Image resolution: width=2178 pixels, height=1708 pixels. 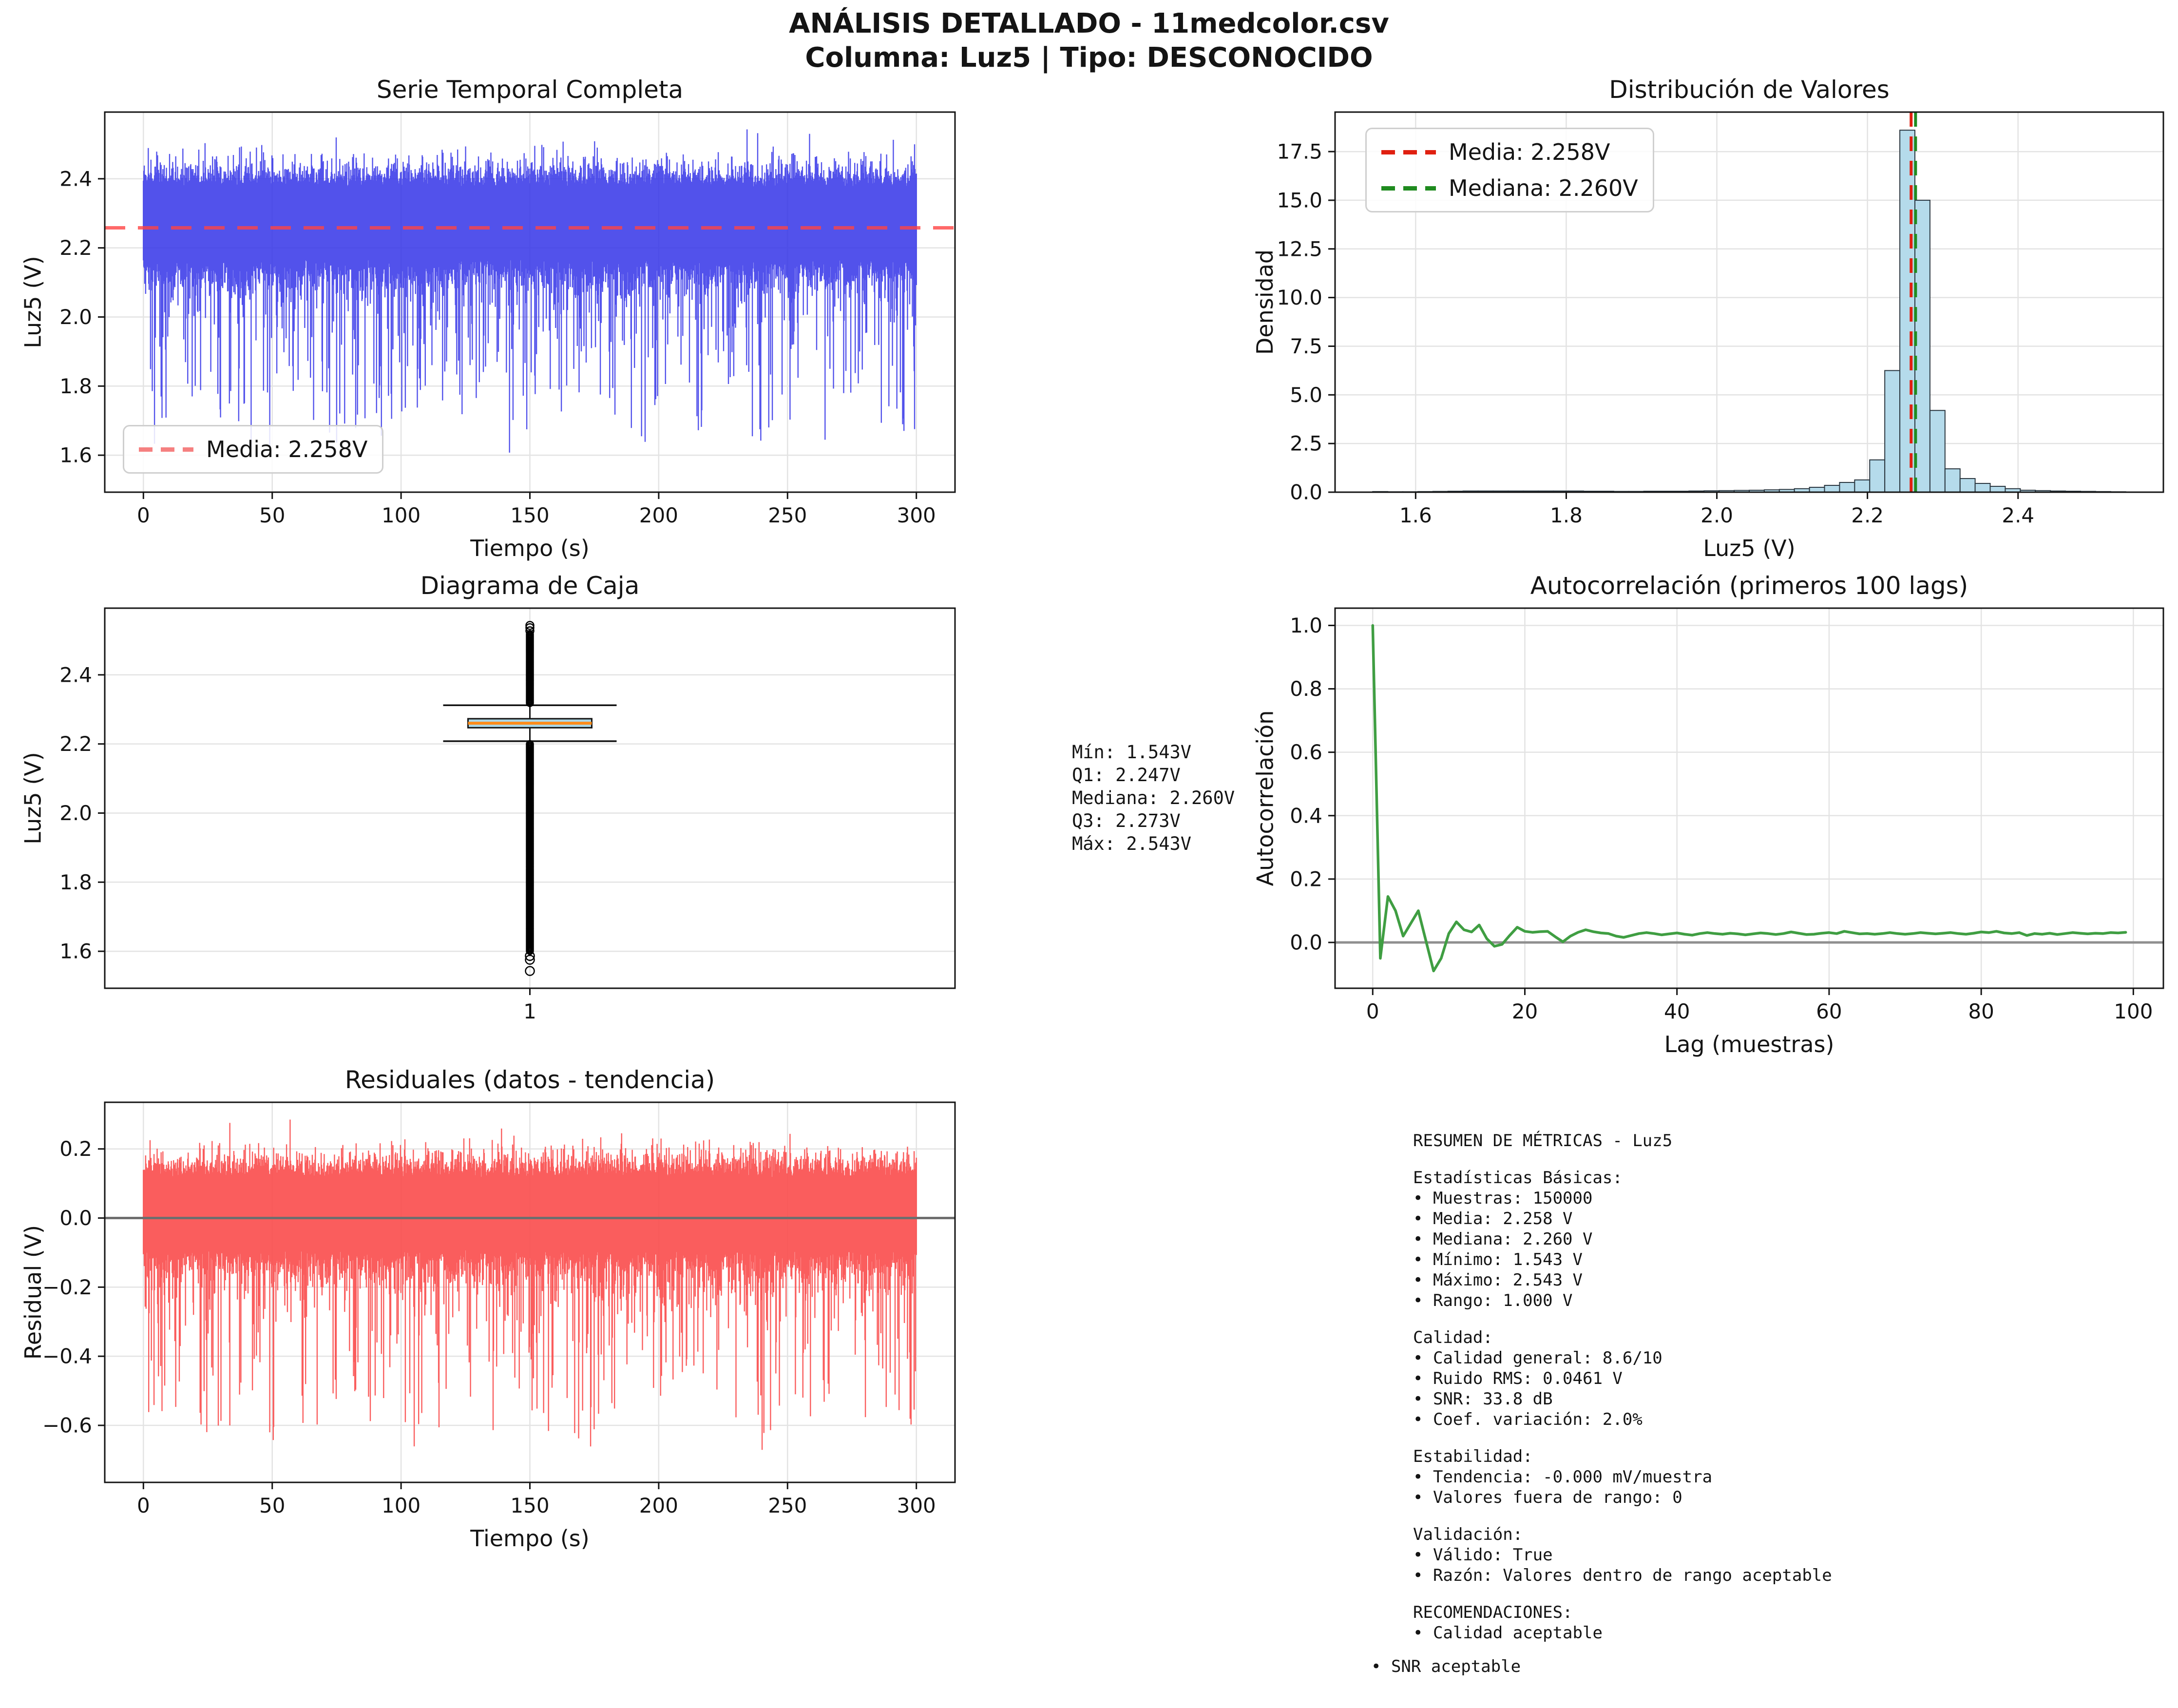 What do you see at coordinates (1306, 346) in the screenshot?
I see `svg-text: 7.5` at bounding box center [1306, 346].